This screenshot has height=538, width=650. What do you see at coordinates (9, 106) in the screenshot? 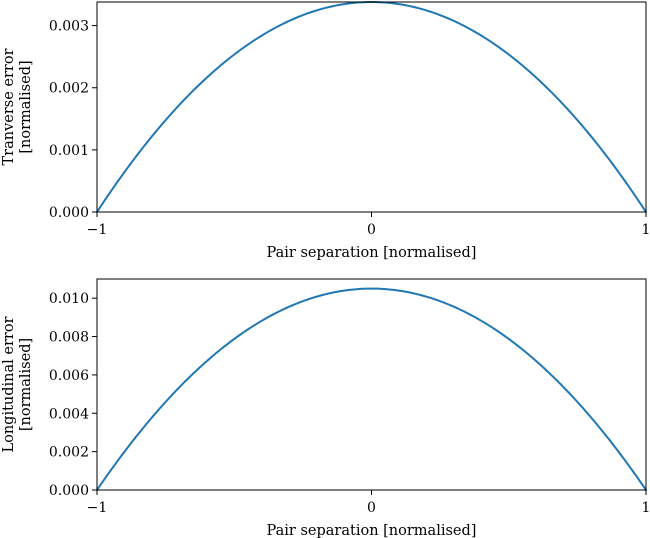
I see `y-axis-label-line: Tranverse error` at bounding box center [9, 106].